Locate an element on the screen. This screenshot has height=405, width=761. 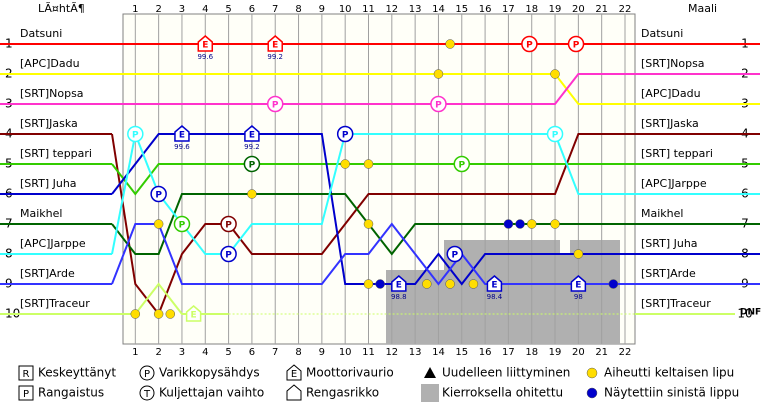
finish-label: [SRT] Juha is located at coordinates (669, 243).